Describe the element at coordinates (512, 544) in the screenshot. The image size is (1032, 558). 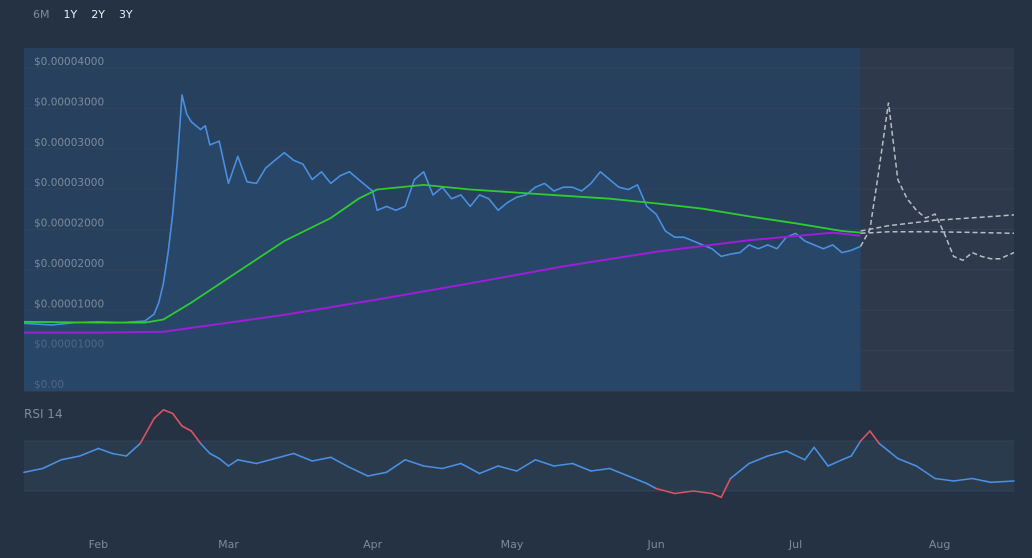
I see `x-tick-label: May` at that location.